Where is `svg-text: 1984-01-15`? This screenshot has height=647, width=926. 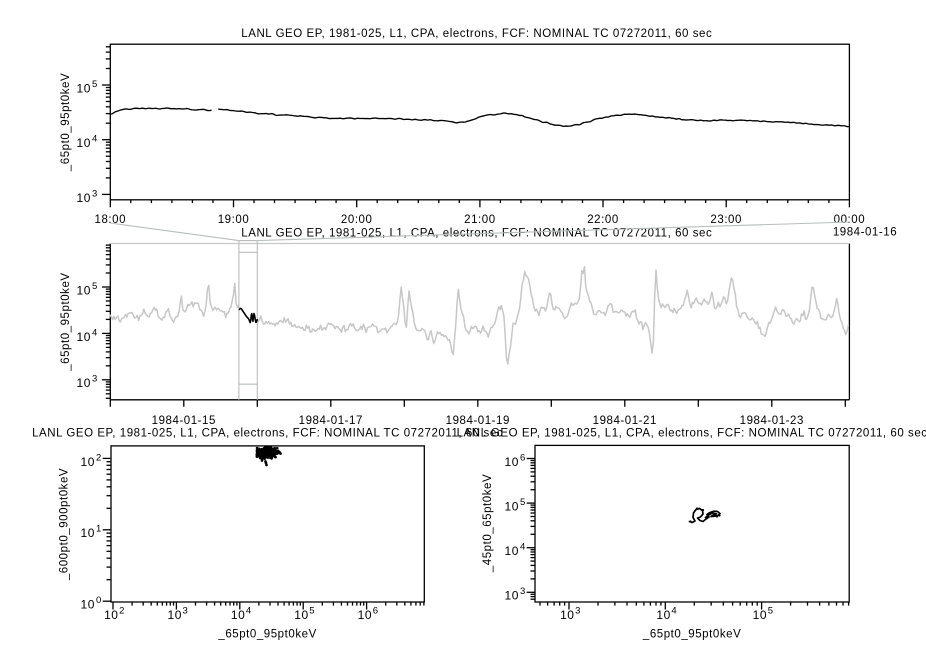 svg-text: 1984-01-15 is located at coordinates (184, 421).